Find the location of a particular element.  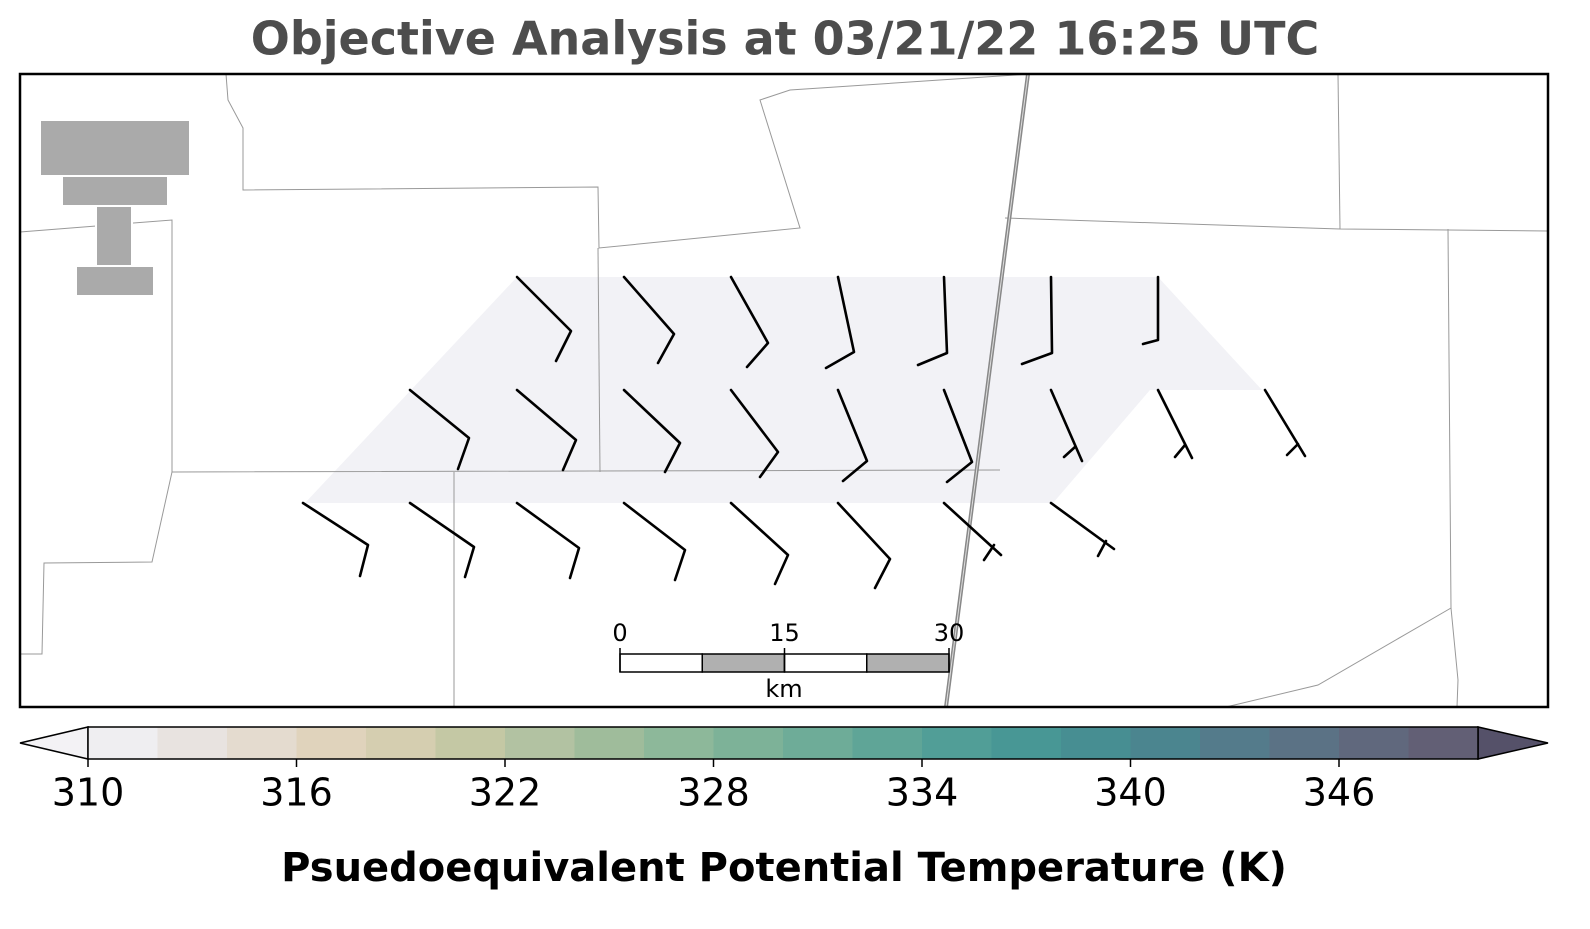

title: Objective Analysis at 03/21/22 16:25 UTC is located at coordinates (785, 39).